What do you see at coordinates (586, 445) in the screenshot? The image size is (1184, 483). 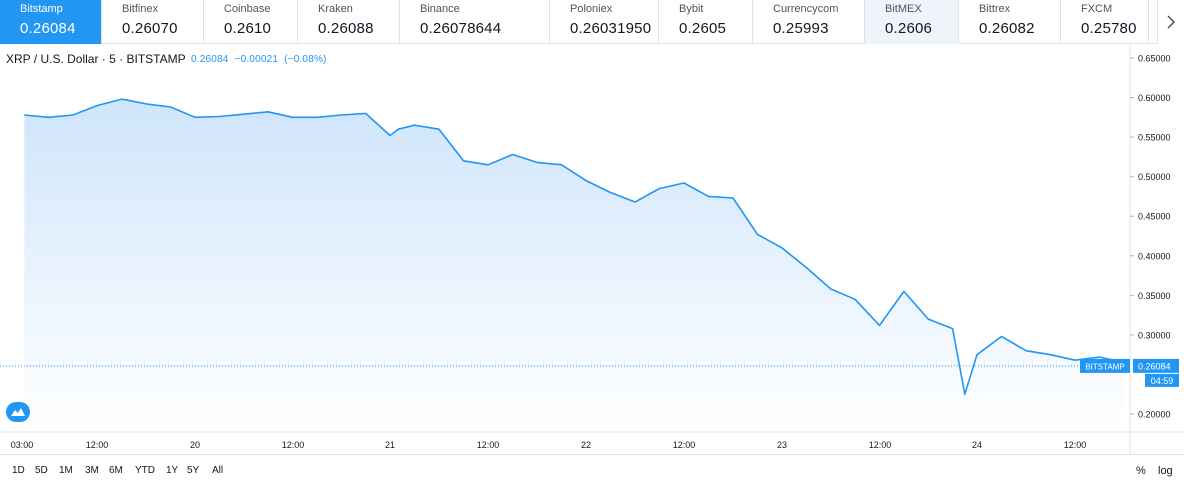 I see `x-tick-label: 22` at bounding box center [586, 445].